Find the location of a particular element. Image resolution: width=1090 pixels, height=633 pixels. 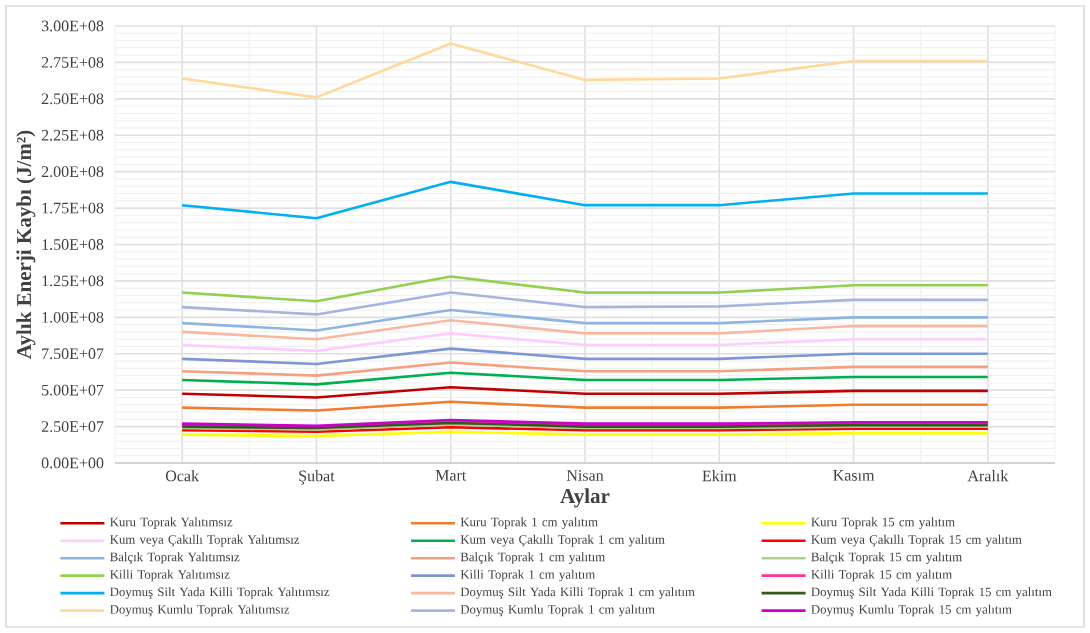

x-tick-label: Aralık is located at coordinates (988, 476).